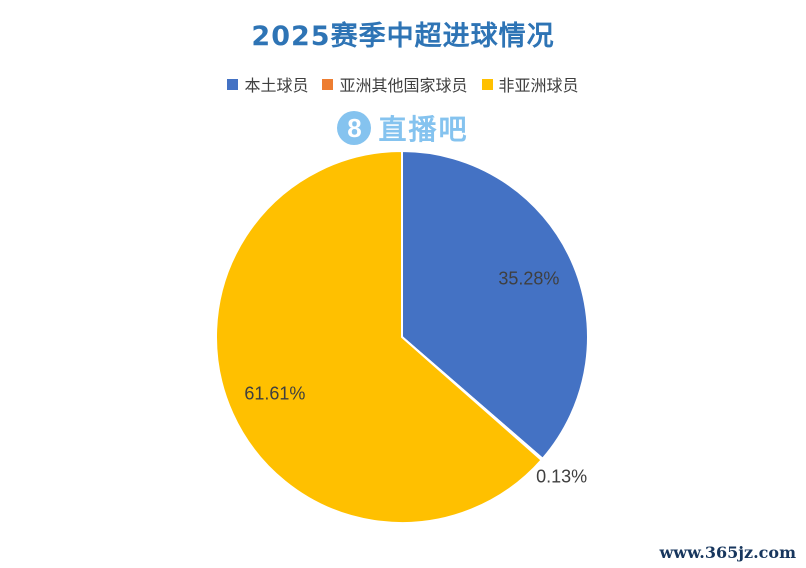 The height and width of the screenshot is (568, 806). I want to click on slice-label-non-asian: 61.61%, so click(275, 393).